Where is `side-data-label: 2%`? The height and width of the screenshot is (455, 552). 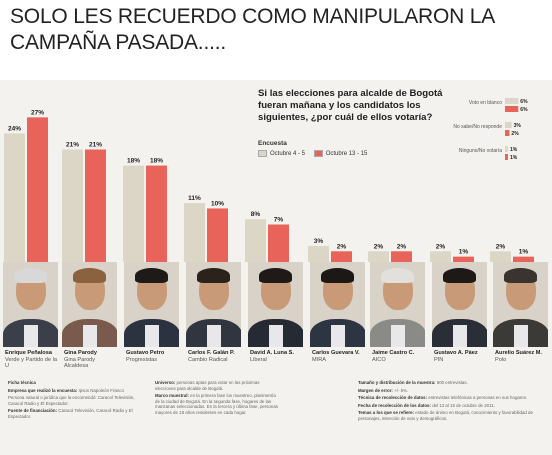 side-data-label: 2% is located at coordinates (515, 134).